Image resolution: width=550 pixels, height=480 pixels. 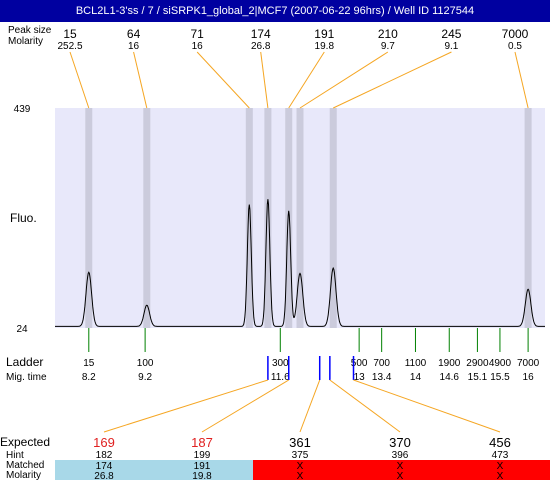 I want to click on peak-size-label: 71, so click(x=197, y=34).